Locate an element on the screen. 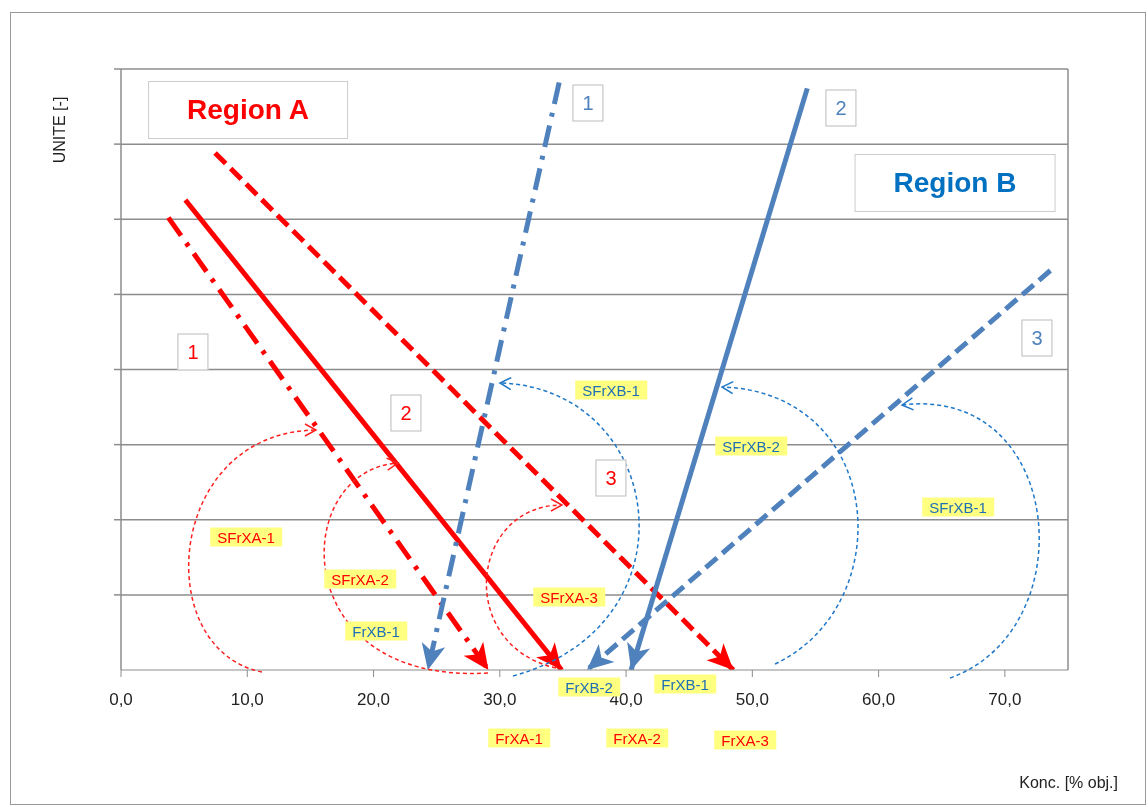 The height and width of the screenshot is (807, 1148). x-tick-label: 10,0 is located at coordinates (247, 700).